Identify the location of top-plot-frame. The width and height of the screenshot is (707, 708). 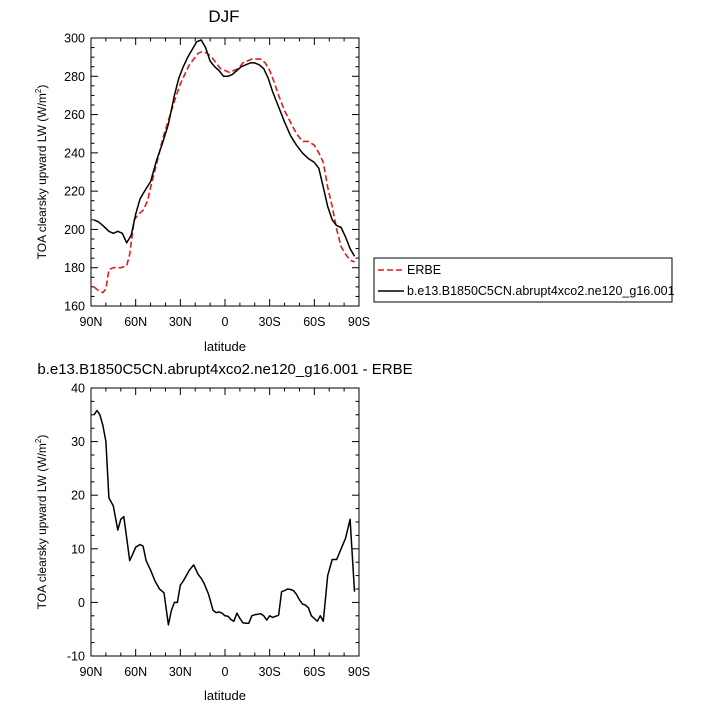
(225, 172).